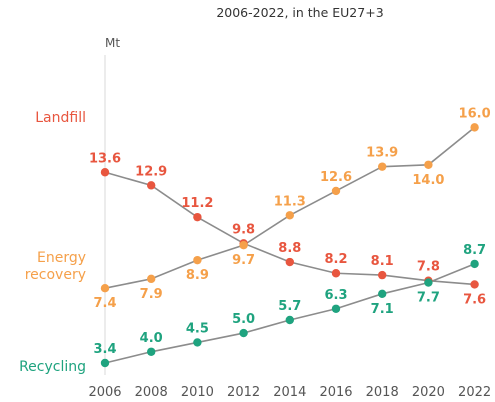 The width and height of the screenshot is (495, 402). What do you see at coordinates (428, 298) in the screenshot?
I see `data-label-recycling: 7.7` at bounding box center [428, 298].